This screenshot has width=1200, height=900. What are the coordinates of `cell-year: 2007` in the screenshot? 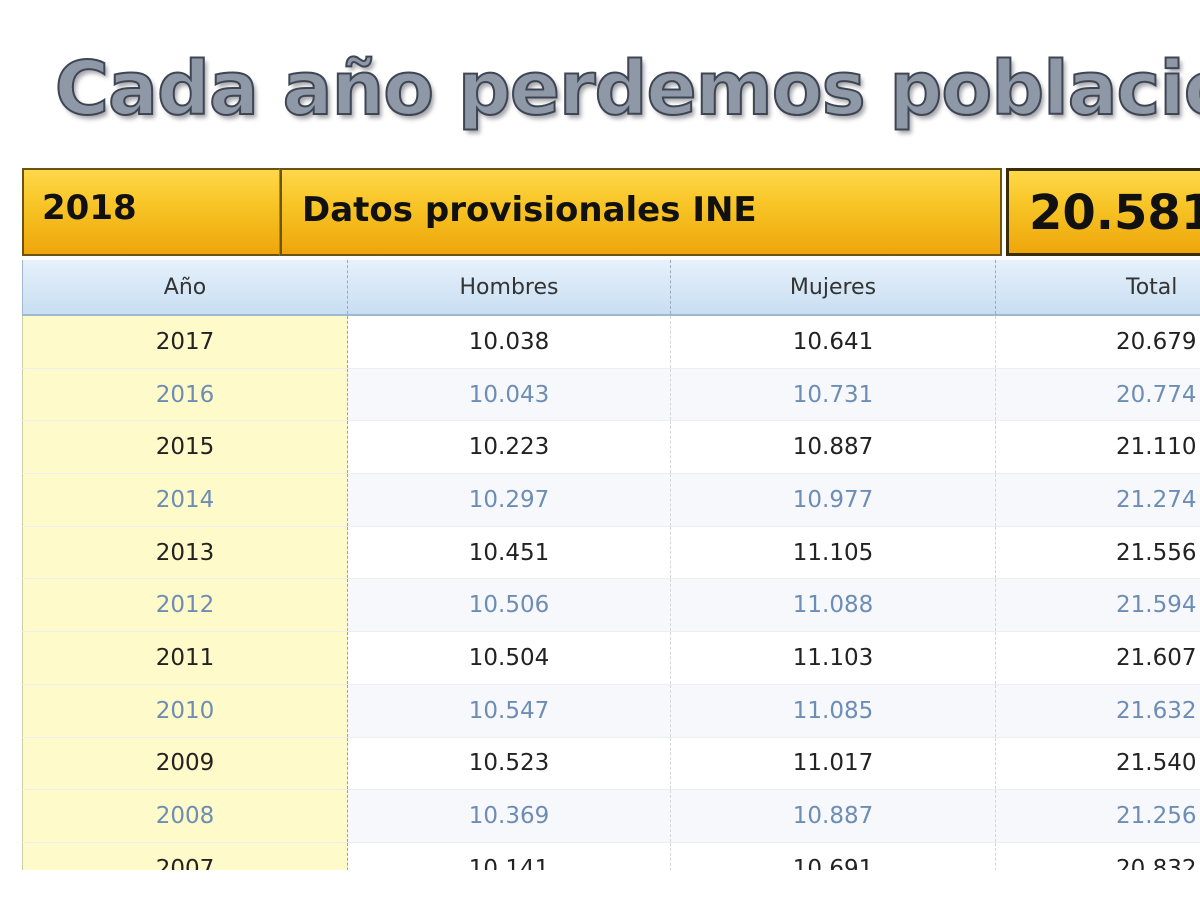 It's located at (185, 856).